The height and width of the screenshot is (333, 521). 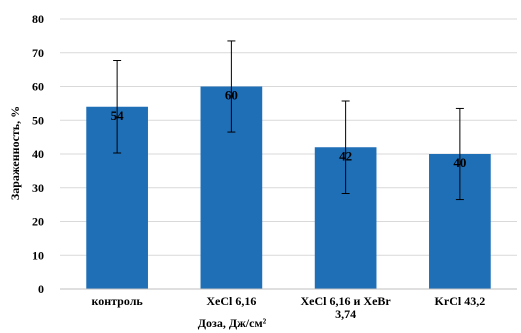 What do you see at coordinates (38, 120) in the screenshot?
I see `y-tick-label: 50` at bounding box center [38, 120].